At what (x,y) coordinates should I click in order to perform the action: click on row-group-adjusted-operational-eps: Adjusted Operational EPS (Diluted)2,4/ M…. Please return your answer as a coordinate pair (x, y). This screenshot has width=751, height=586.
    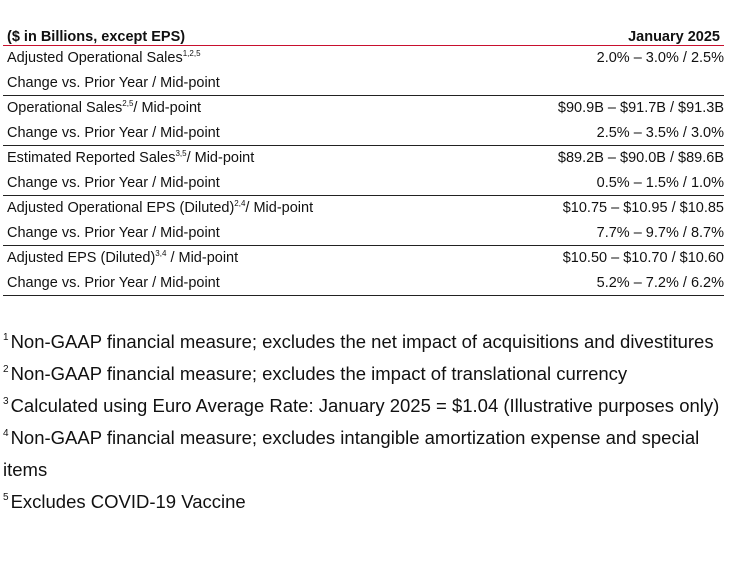
    Looking at the image, I should click on (363, 221).